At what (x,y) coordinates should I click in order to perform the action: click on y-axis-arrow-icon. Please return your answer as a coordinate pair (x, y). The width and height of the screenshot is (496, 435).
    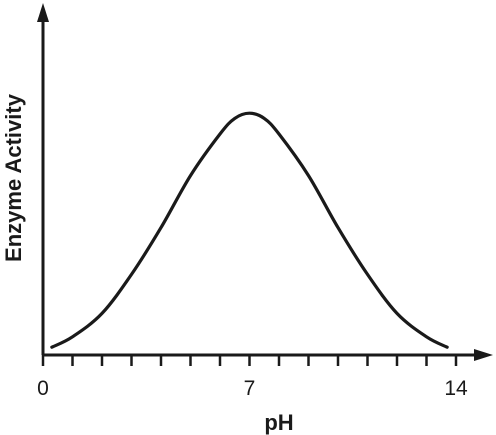
    Looking at the image, I should click on (43, 12).